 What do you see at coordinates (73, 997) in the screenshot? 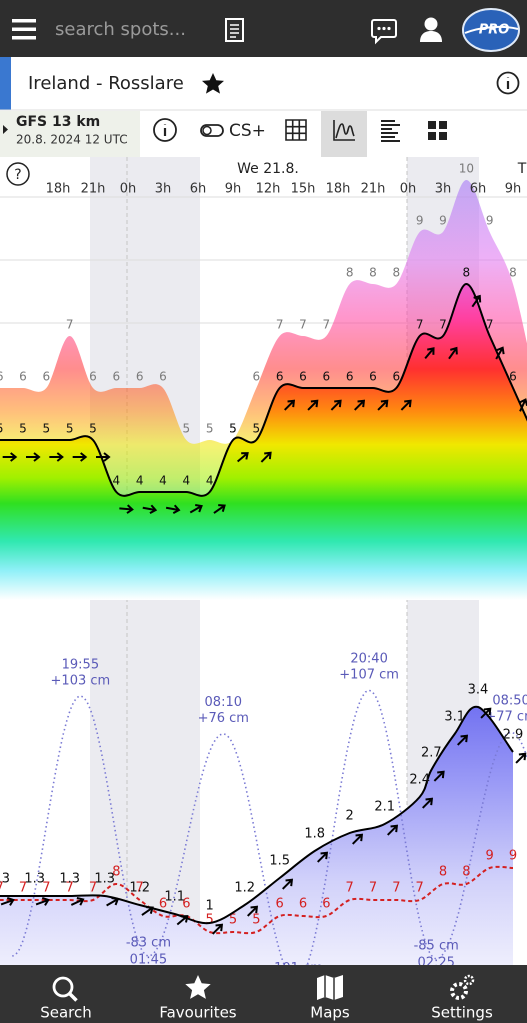
I see `search-handle` at bounding box center [73, 997].